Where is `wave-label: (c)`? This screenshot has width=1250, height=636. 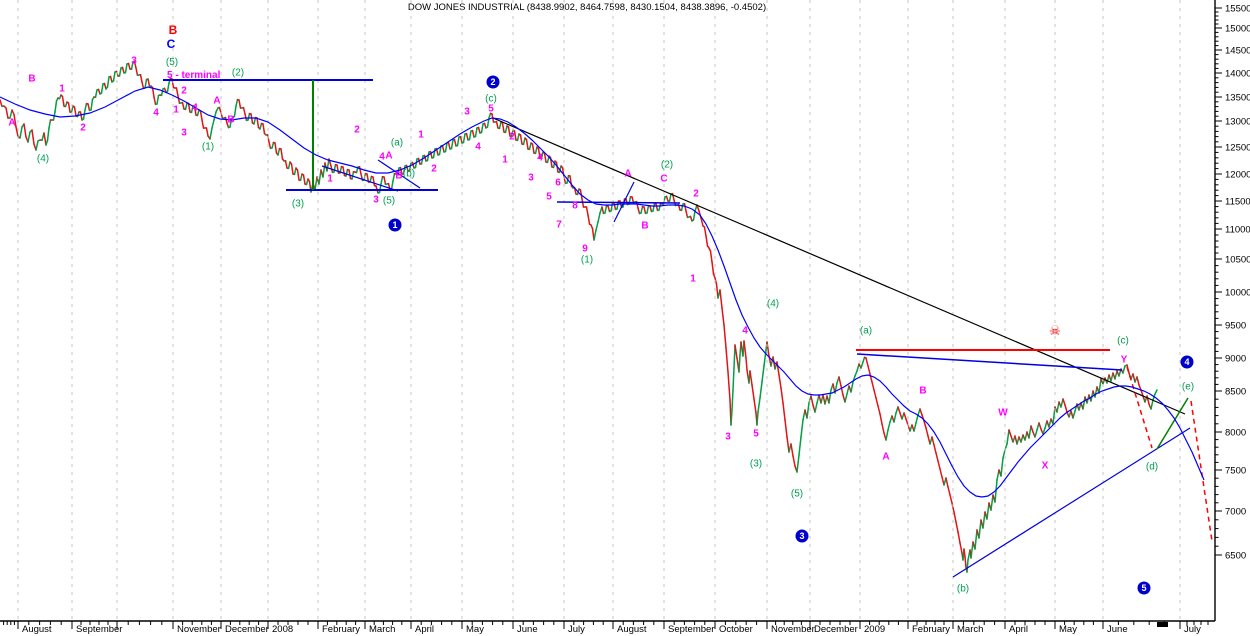
wave-label: (c) is located at coordinates (491, 99).